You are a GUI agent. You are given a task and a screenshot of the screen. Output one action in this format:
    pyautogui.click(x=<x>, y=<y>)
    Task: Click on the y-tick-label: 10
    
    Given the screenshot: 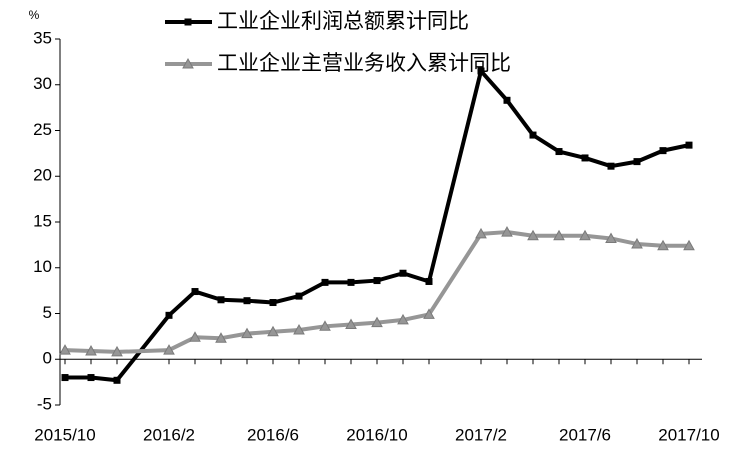 What is the action you would take?
    pyautogui.click(x=42, y=266)
    